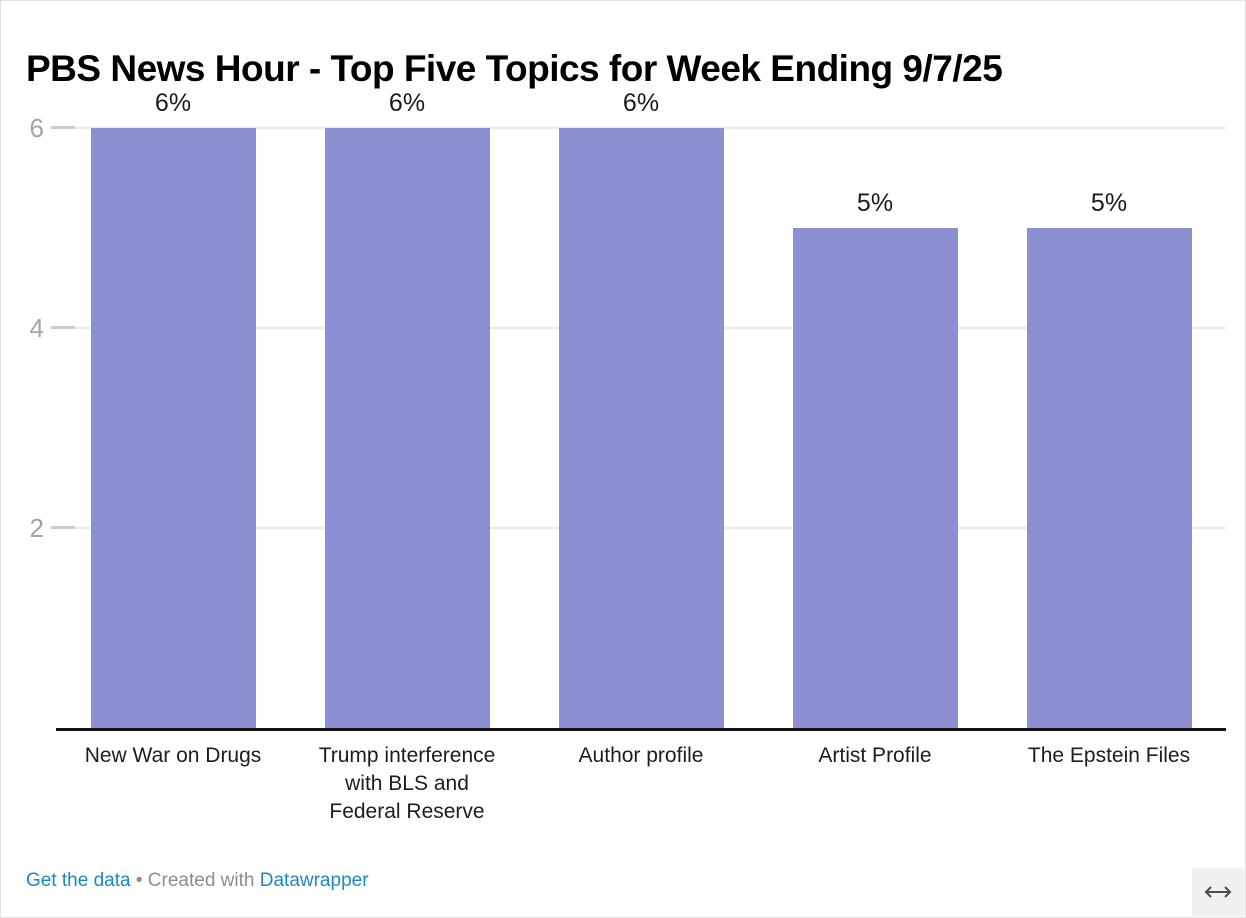 This screenshot has height=918, width=1246. I want to click on category-label-line: Artist Profile, so click(875, 755).